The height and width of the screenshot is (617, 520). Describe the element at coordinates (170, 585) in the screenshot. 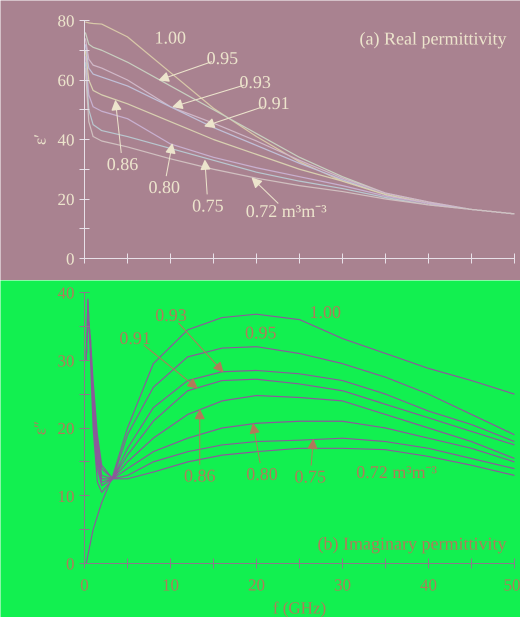

I see `x-tick-label: 10` at that location.